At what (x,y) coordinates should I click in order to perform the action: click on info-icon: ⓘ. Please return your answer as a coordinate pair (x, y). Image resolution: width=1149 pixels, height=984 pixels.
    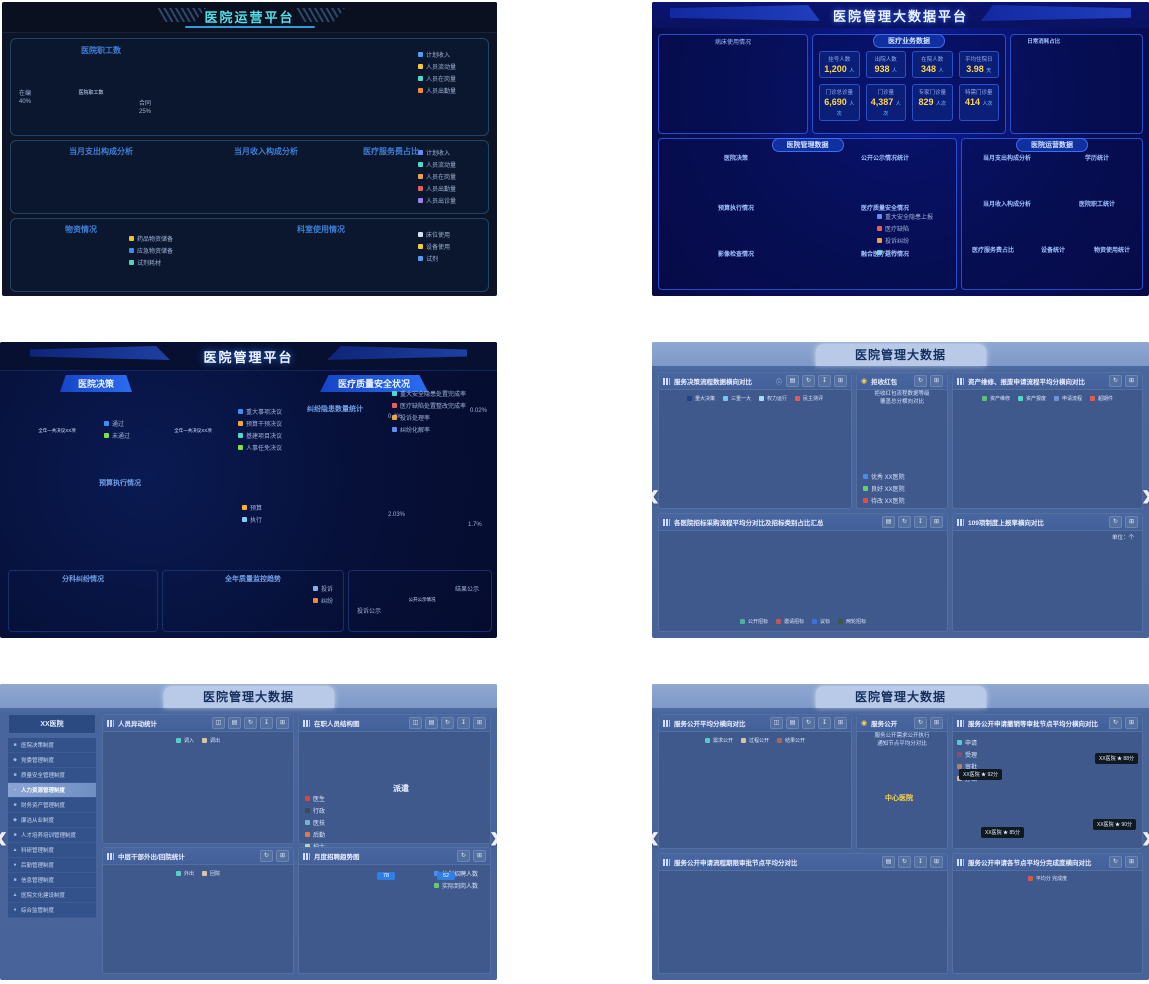
    Looking at the image, I should click on (778, 382).